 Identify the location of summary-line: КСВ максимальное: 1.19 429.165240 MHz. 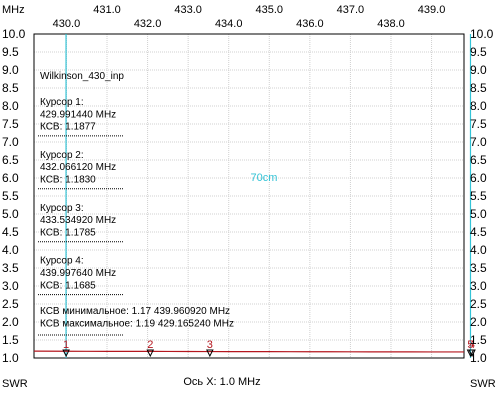
(137, 324).